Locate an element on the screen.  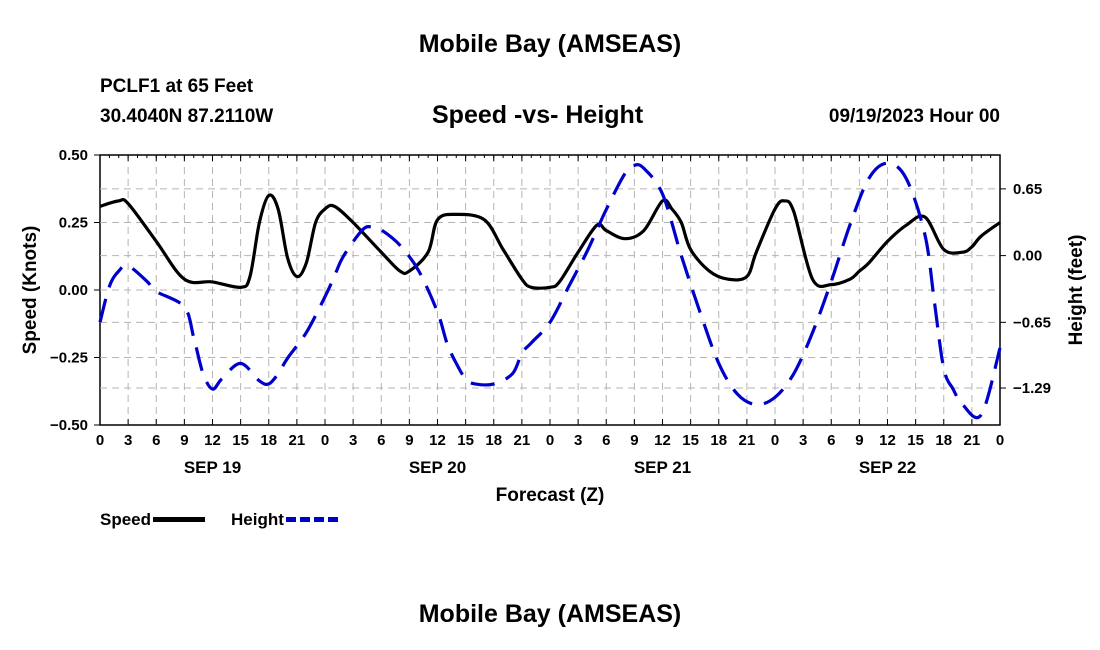
legend-speed: Speed is located at coordinates (153, 519).